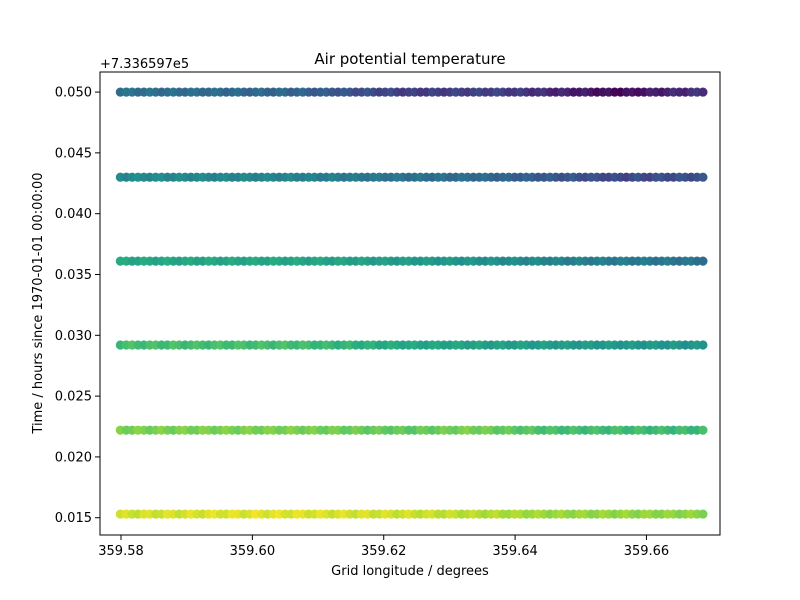  What do you see at coordinates (73, 457) in the screenshot?
I see `y-tick-label: 0.020` at bounding box center [73, 457].